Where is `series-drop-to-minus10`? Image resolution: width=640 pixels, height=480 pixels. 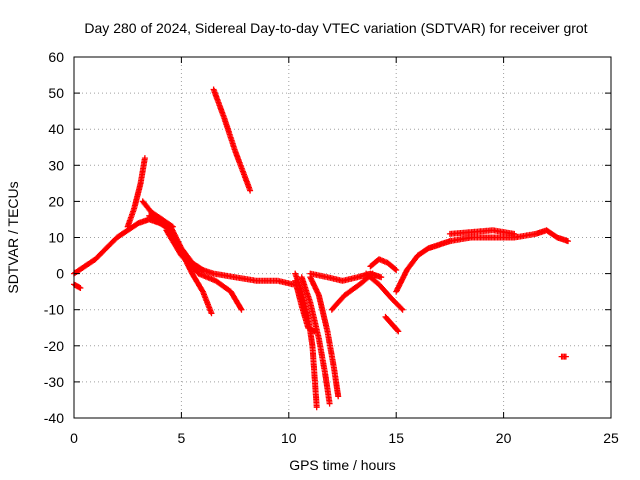
series-drop-to-minus10 is located at coordinates (384, 291).